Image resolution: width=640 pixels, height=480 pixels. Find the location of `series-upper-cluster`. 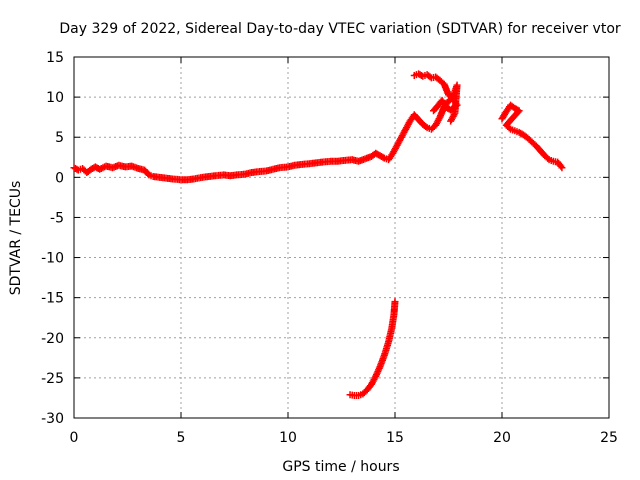

series-upper-cluster is located at coordinates (435, 92).